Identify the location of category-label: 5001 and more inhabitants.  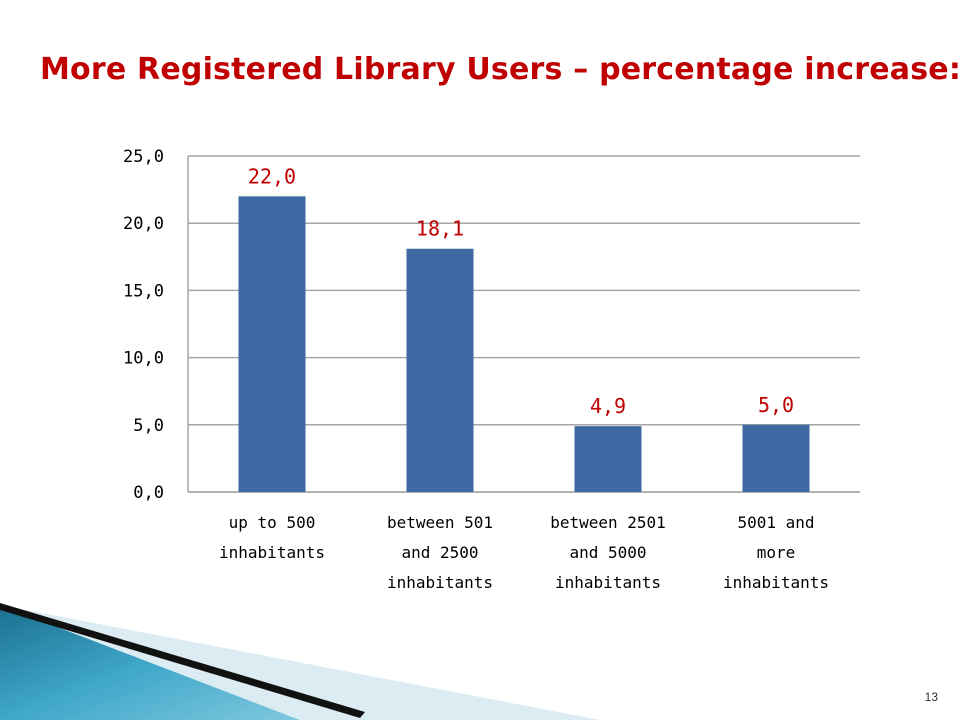
(776, 552).